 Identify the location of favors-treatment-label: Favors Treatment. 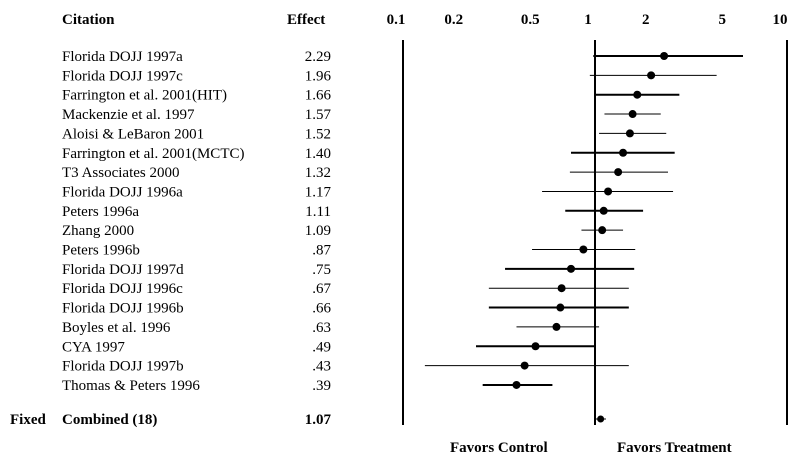
(674, 448).